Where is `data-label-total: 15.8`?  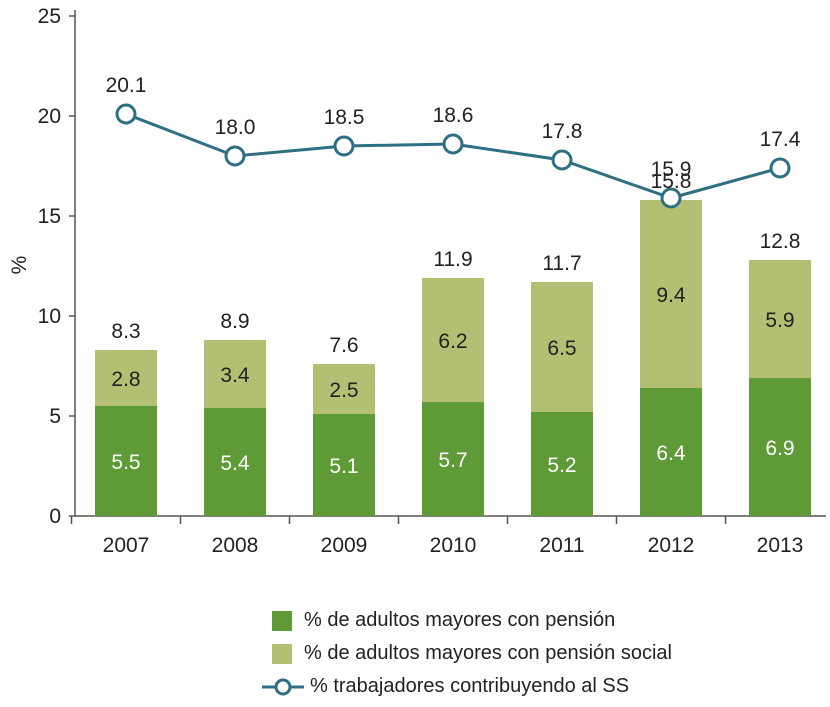 data-label-total: 15.8 is located at coordinates (671, 181).